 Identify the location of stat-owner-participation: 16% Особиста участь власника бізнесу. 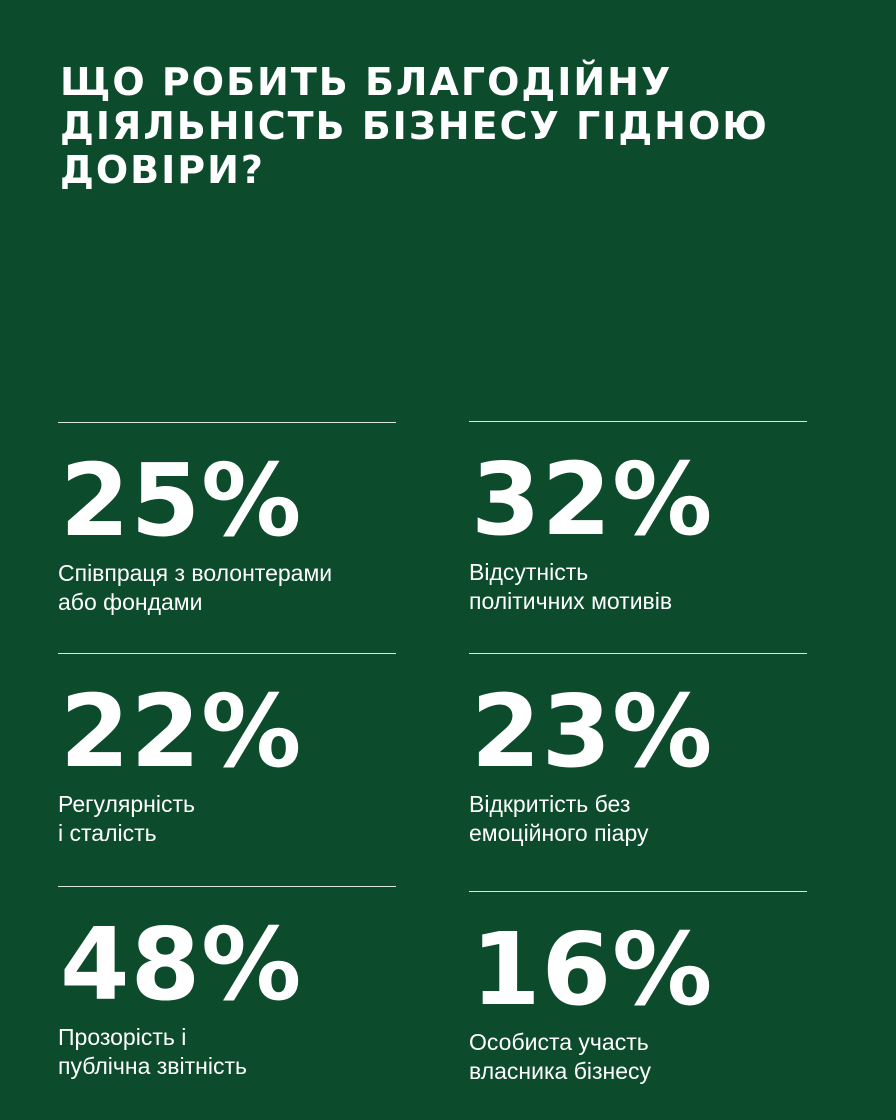
(638, 988).